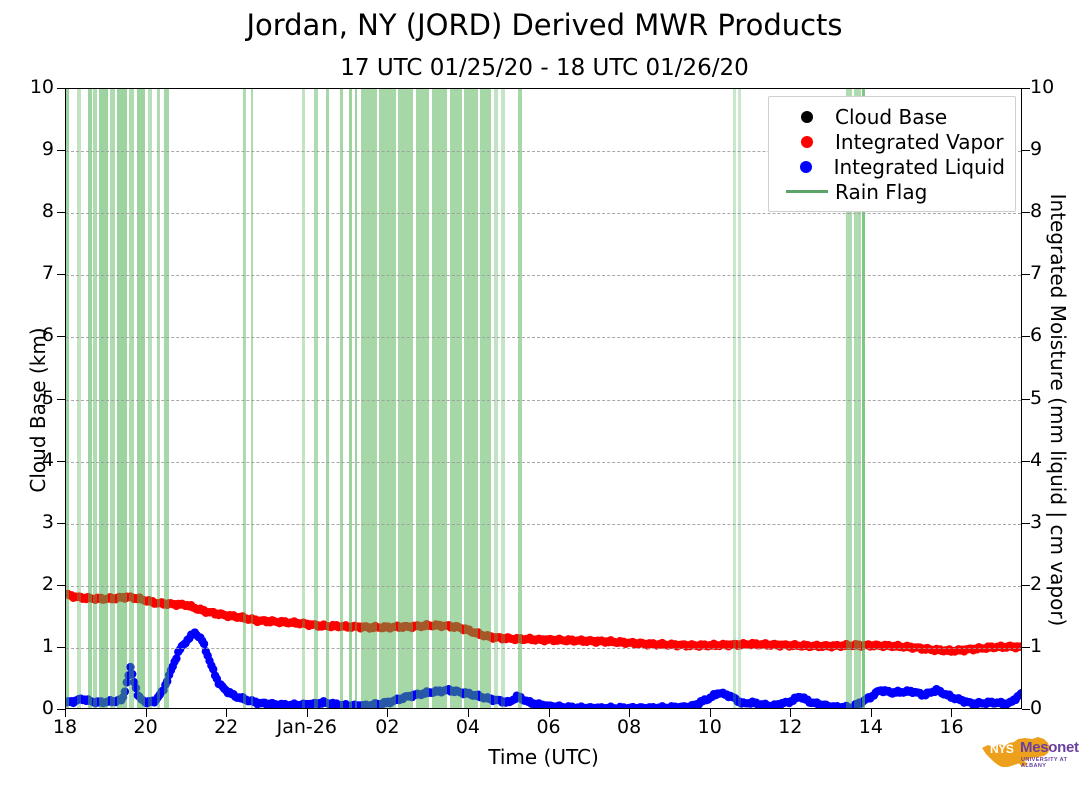 The image size is (1089, 804). I want to click on y-tick-label-right: 4, so click(1036, 459).